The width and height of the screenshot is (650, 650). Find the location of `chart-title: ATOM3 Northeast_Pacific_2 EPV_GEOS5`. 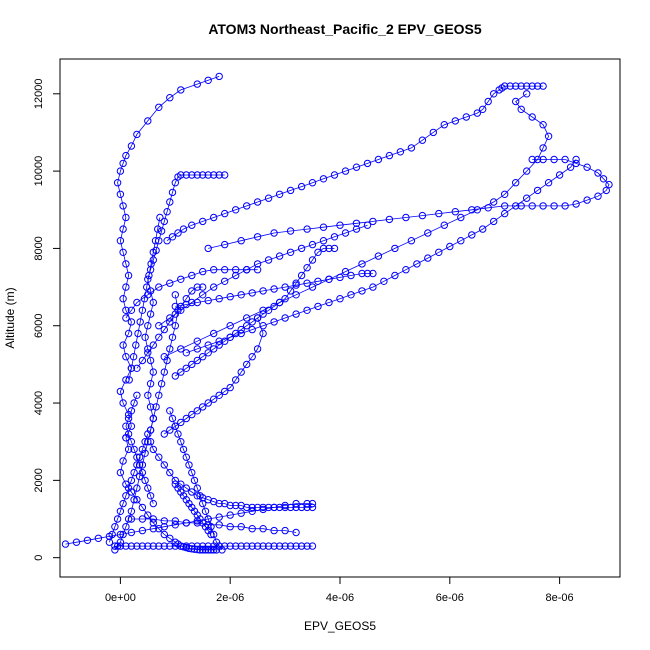

chart-title: ATOM3 Northeast_Pacific_2 EPV_GEOS5 is located at coordinates (345, 29).